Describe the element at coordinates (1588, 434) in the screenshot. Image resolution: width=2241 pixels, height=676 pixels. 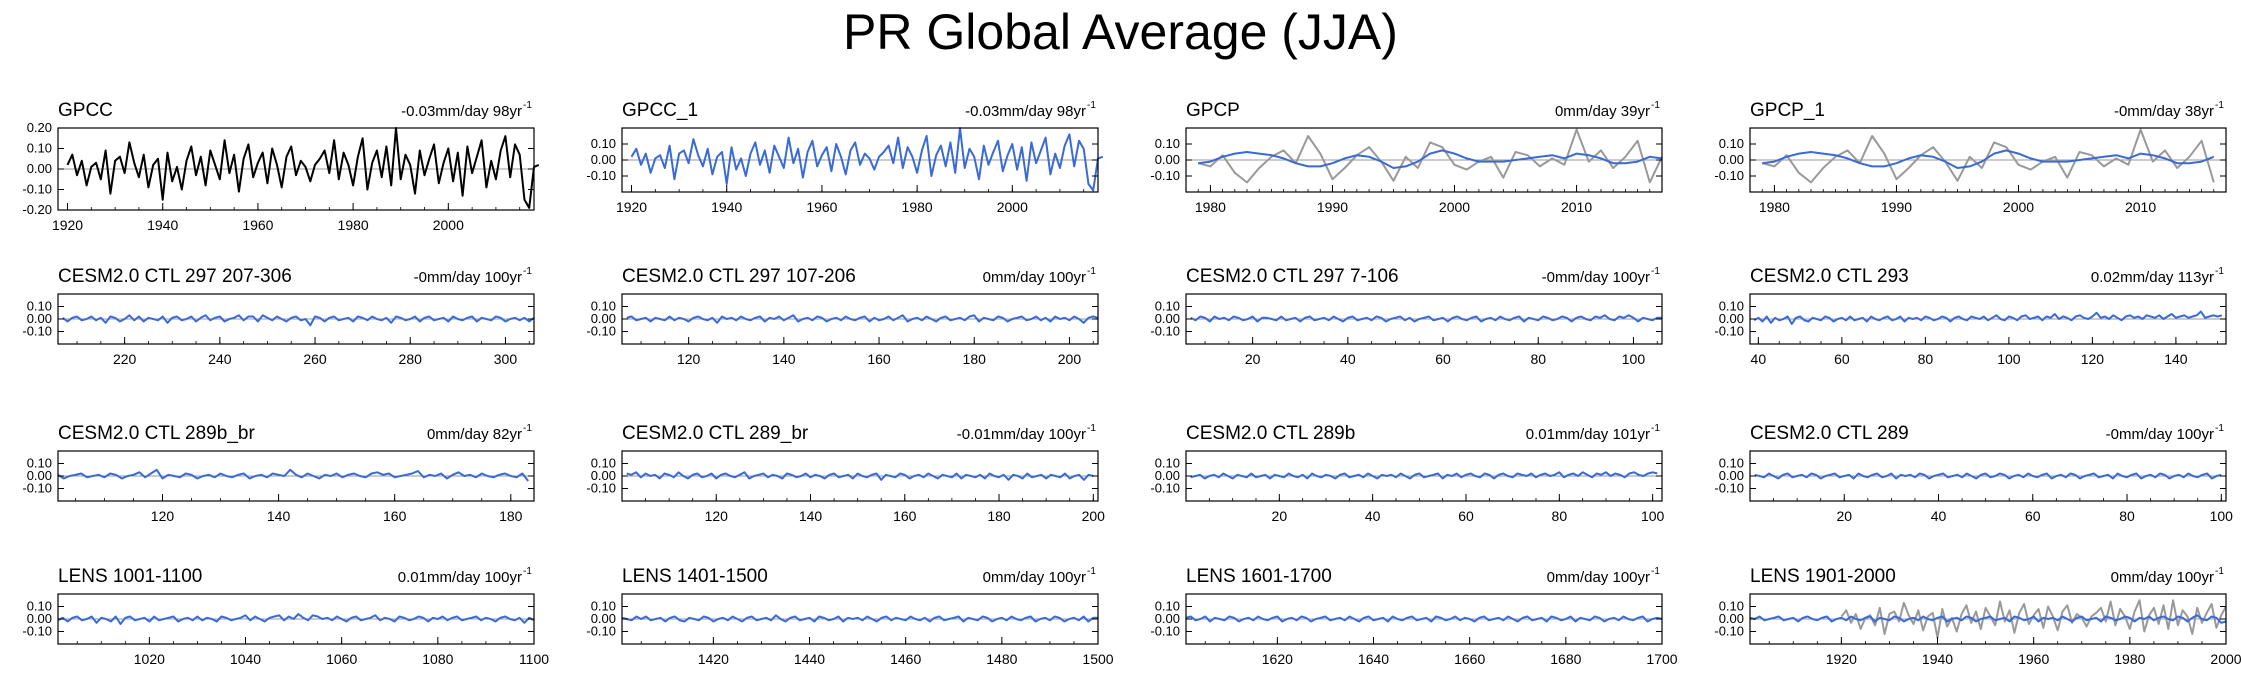
I see `panel-trend: 0.01mm/day 101yr` at that location.